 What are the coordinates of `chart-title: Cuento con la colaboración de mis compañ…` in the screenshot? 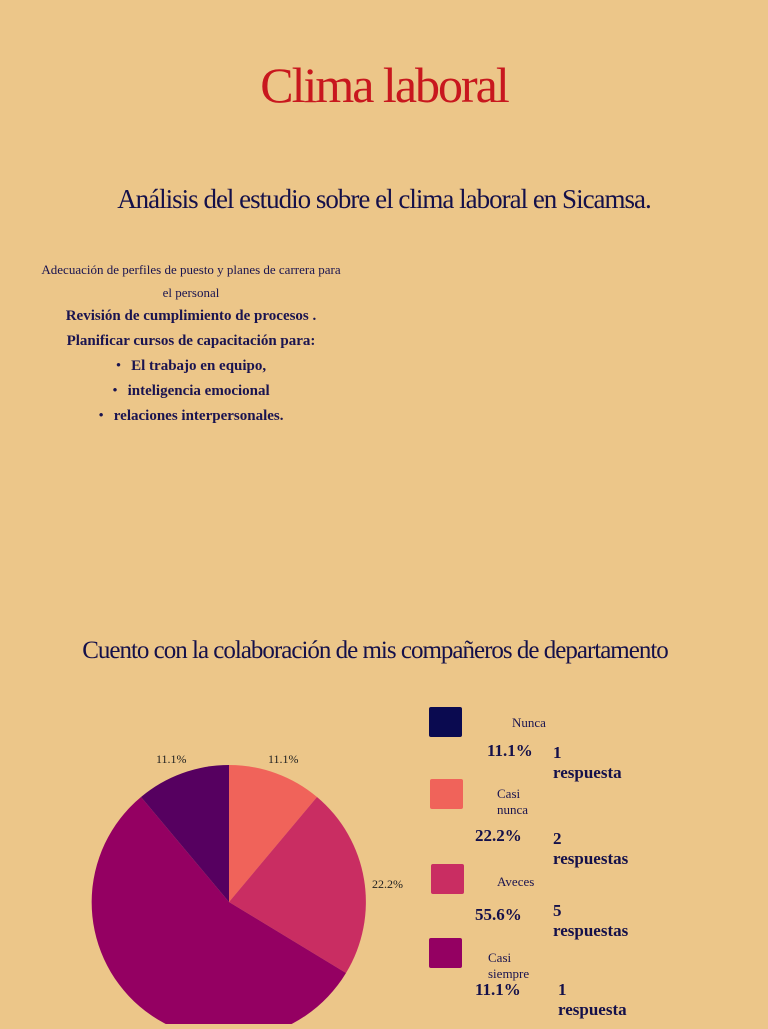 It's located at (375, 650).